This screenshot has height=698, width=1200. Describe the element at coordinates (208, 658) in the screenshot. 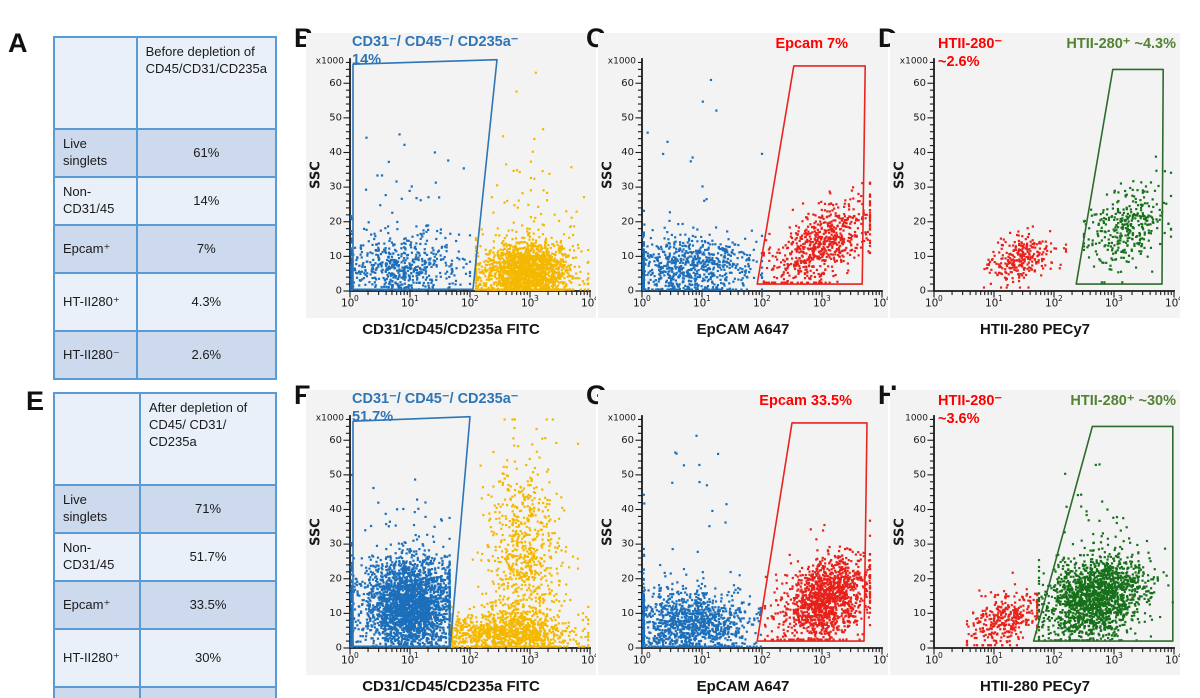

I see `table-row-value: 30%` at that location.